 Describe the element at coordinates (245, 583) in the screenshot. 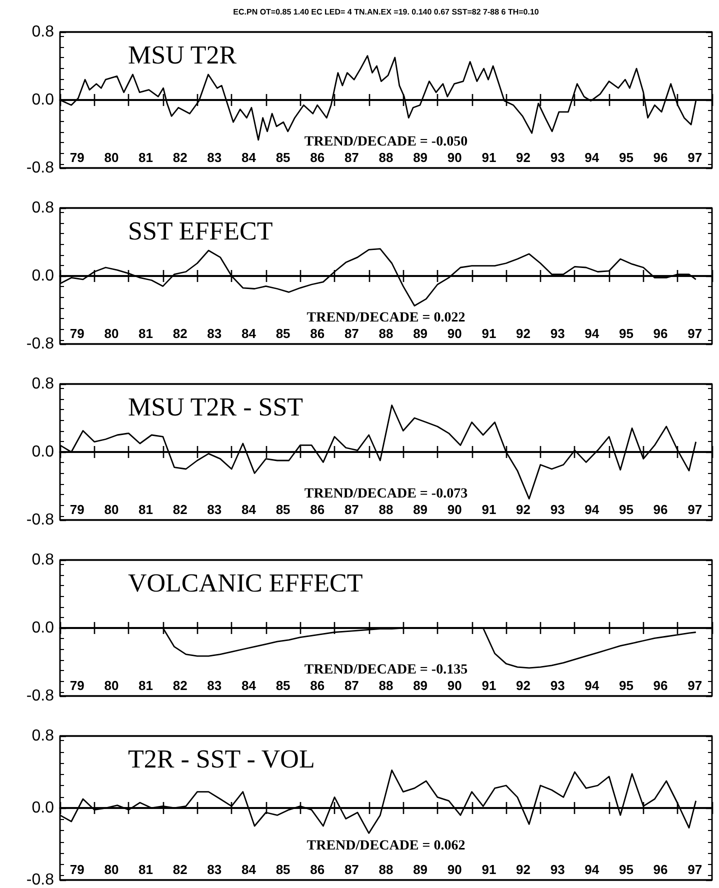

I see `chart-title: VOLCANIC EFFECT` at that location.